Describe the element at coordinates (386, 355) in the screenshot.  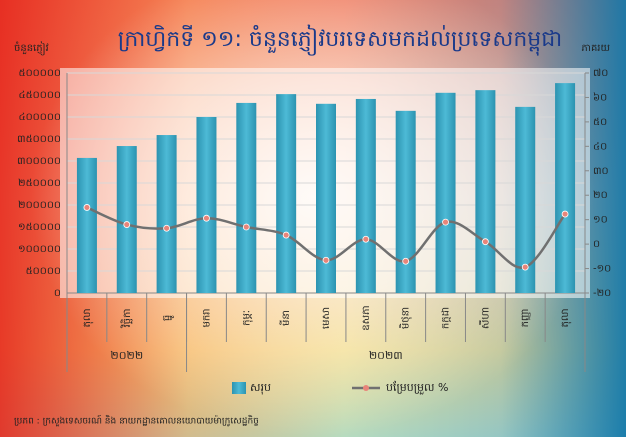
I see `x-group-label: ២០២៣` at that location.